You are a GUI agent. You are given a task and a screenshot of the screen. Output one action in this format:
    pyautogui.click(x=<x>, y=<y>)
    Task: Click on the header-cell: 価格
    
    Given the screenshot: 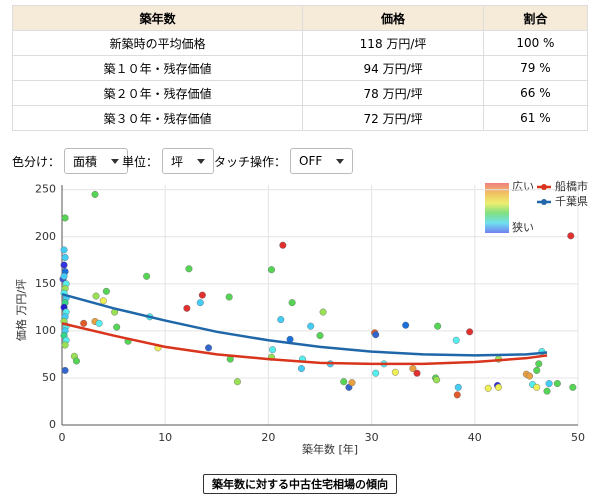 What is the action you would take?
    pyautogui.click(x=393, y=18)
    